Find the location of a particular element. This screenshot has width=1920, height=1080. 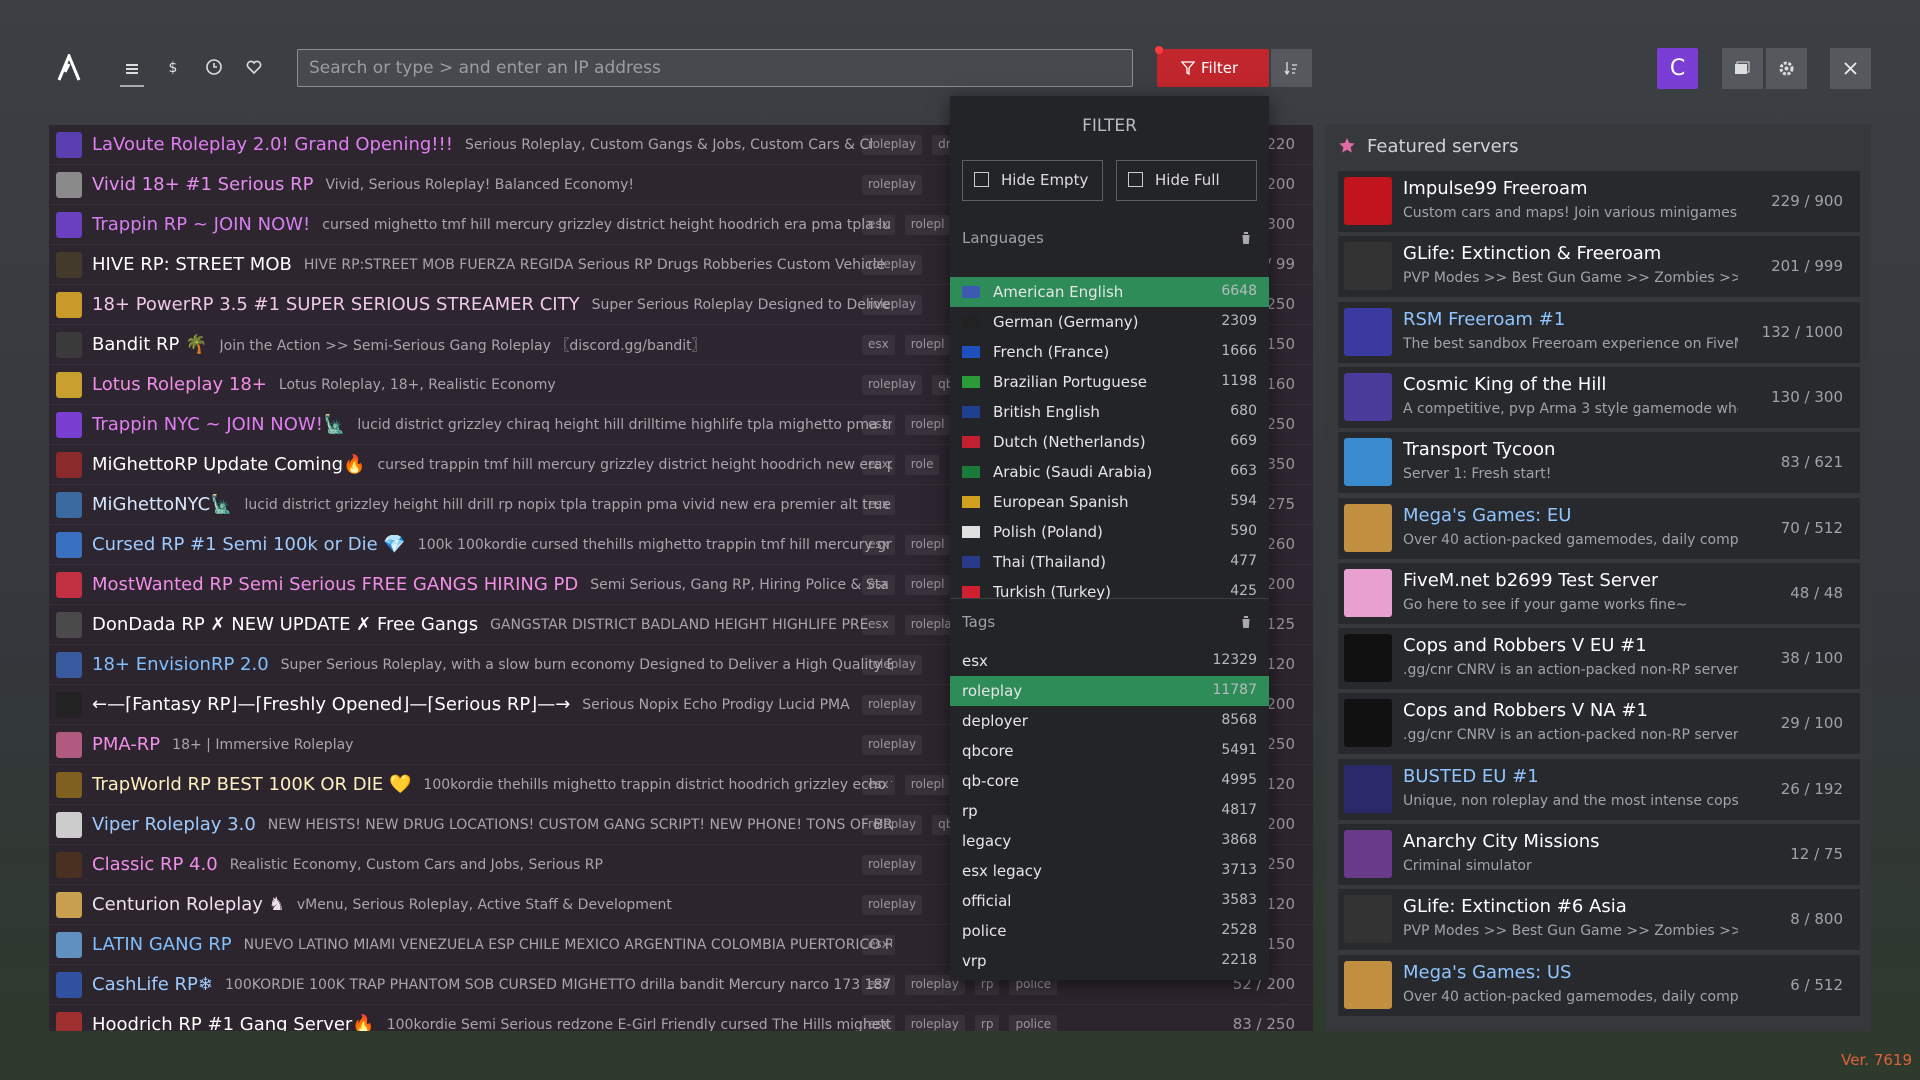

server-tags: esx rolepl is located at coordinates (906, 425).